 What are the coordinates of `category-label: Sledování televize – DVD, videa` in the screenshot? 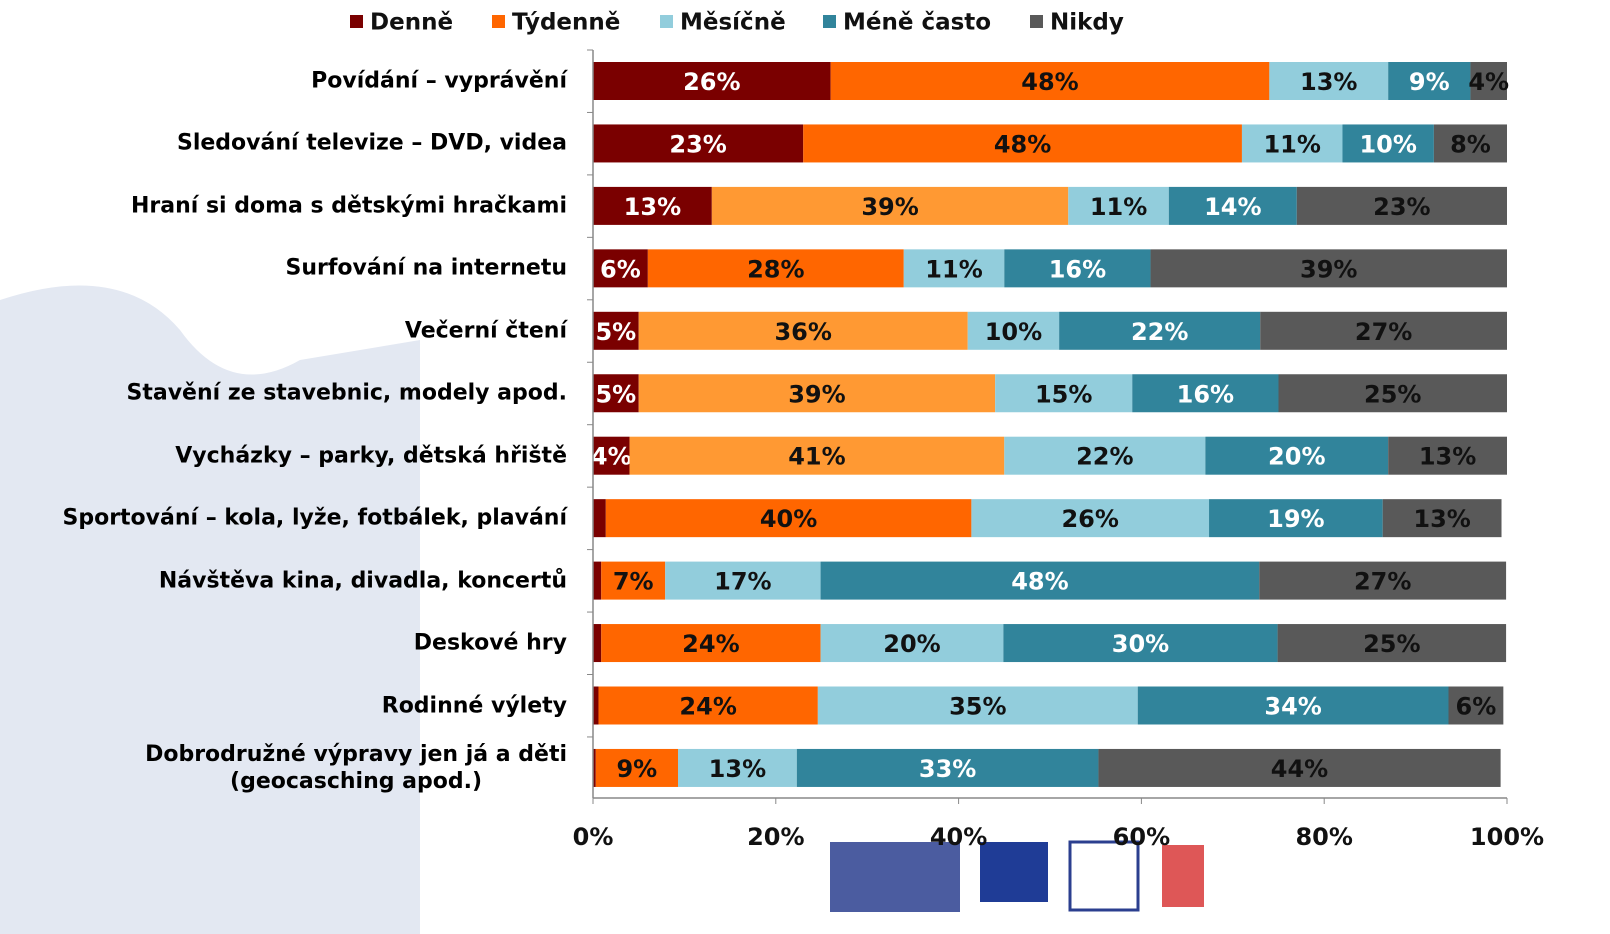 It's located at (371, 143).